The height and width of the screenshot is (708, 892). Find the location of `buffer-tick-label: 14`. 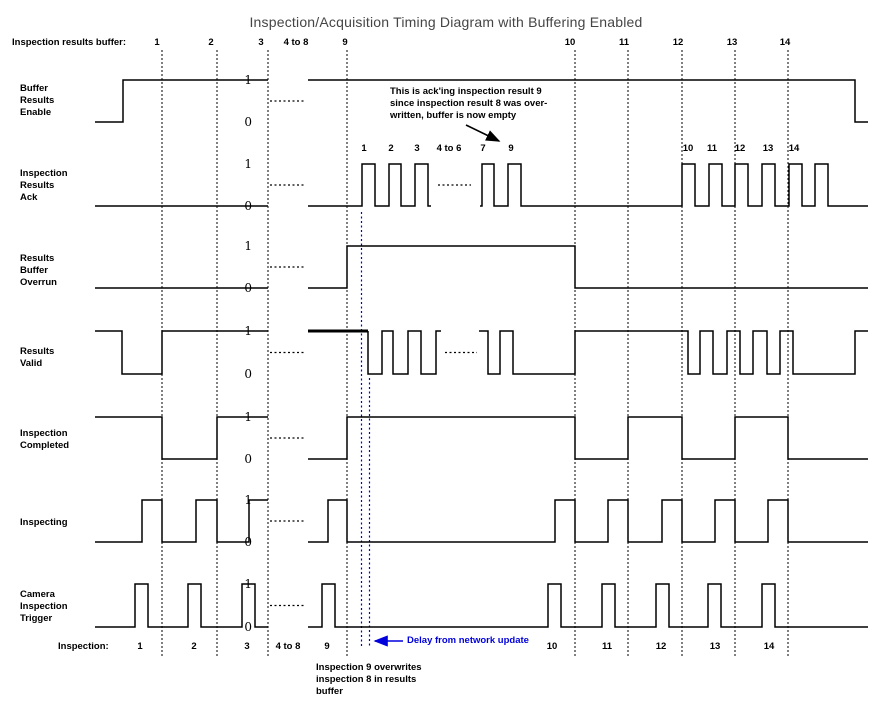

buffer-tick-label: 14 is located at coordinates (785, 42).